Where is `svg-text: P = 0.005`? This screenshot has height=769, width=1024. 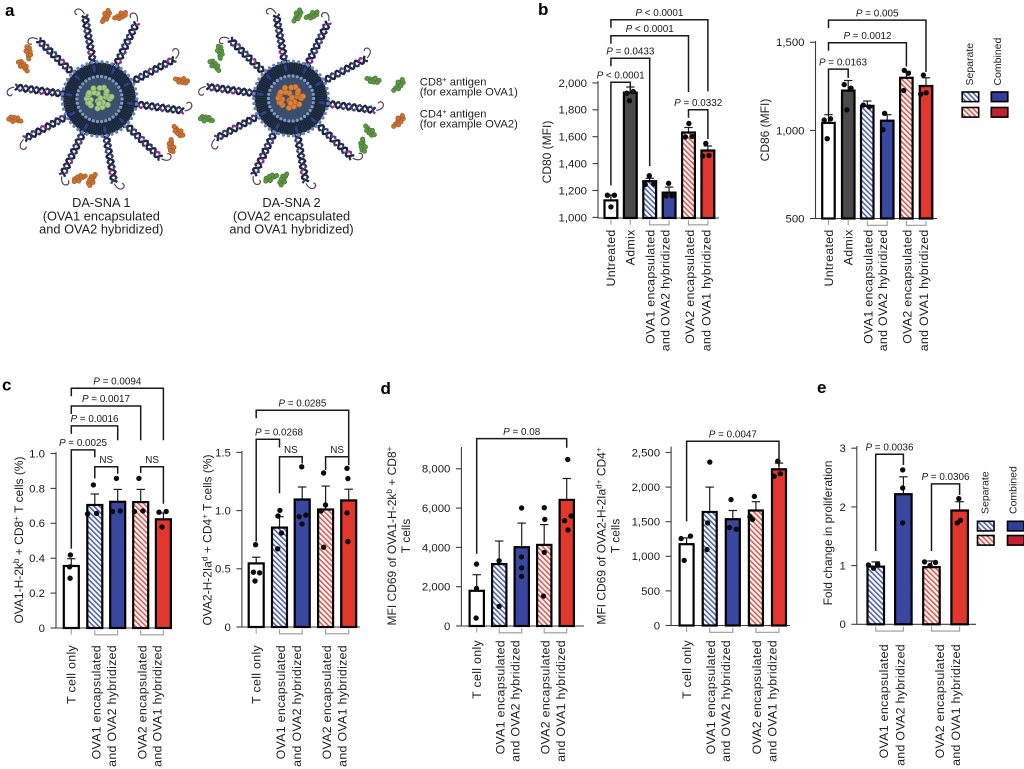 svg-text: P = 0.005 is located at coordinates (877, 13).